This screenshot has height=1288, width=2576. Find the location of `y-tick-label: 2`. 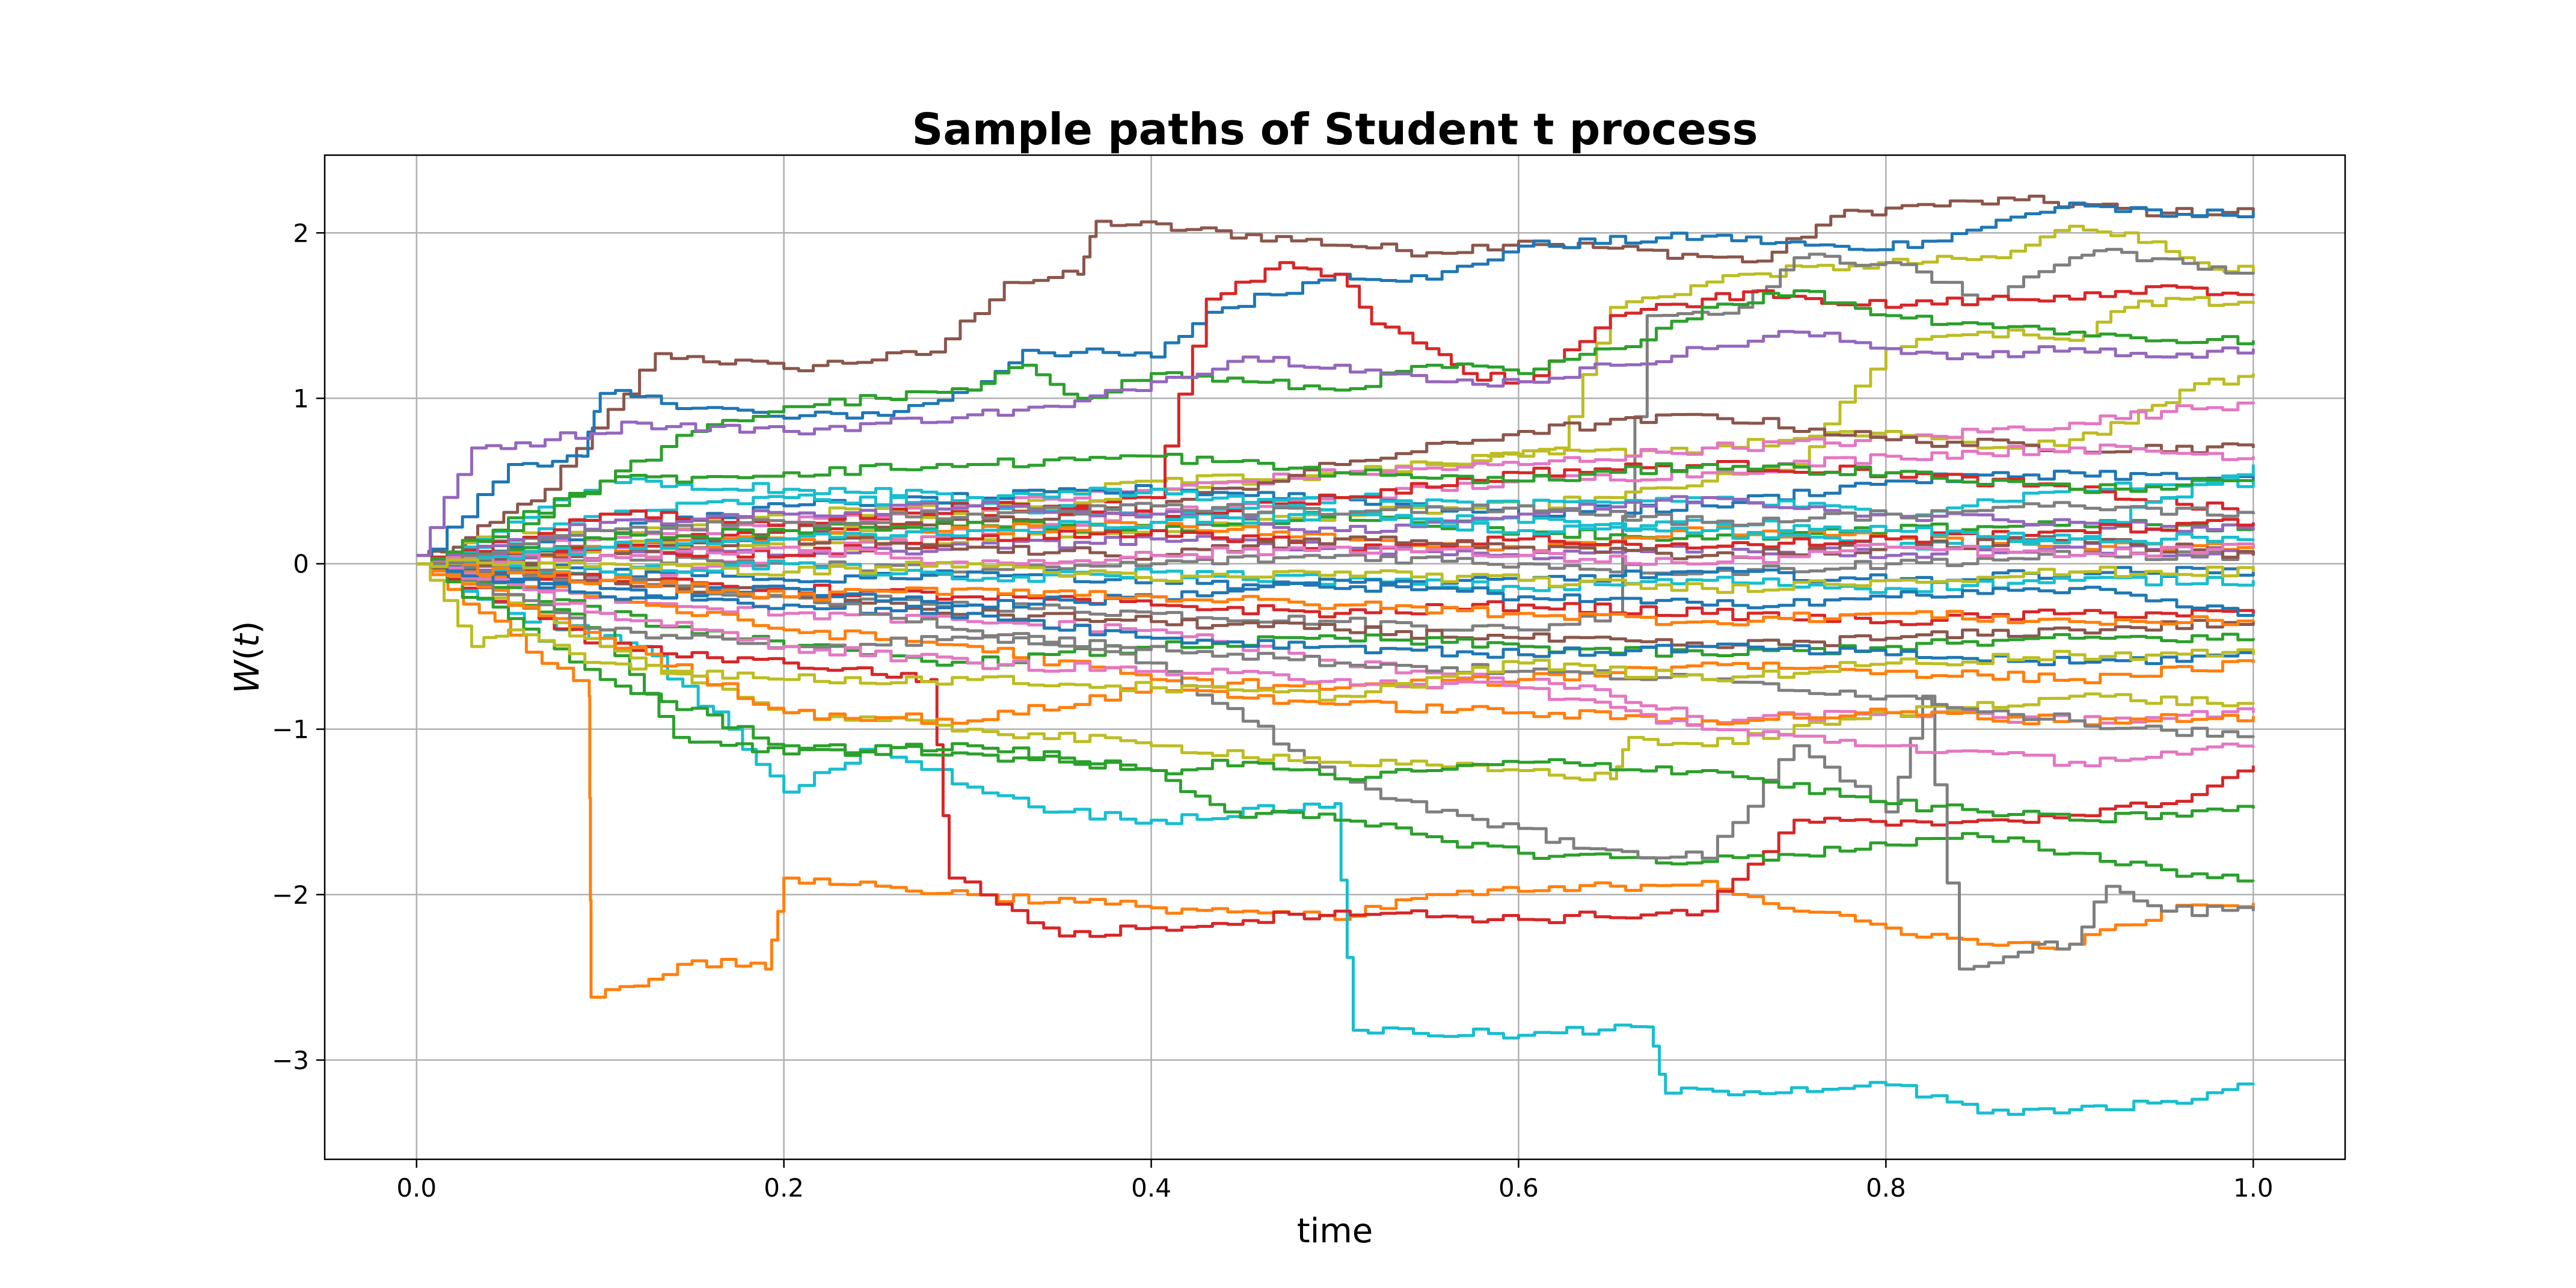

y-tick-label: 2 is located at coordinates (301, 233).